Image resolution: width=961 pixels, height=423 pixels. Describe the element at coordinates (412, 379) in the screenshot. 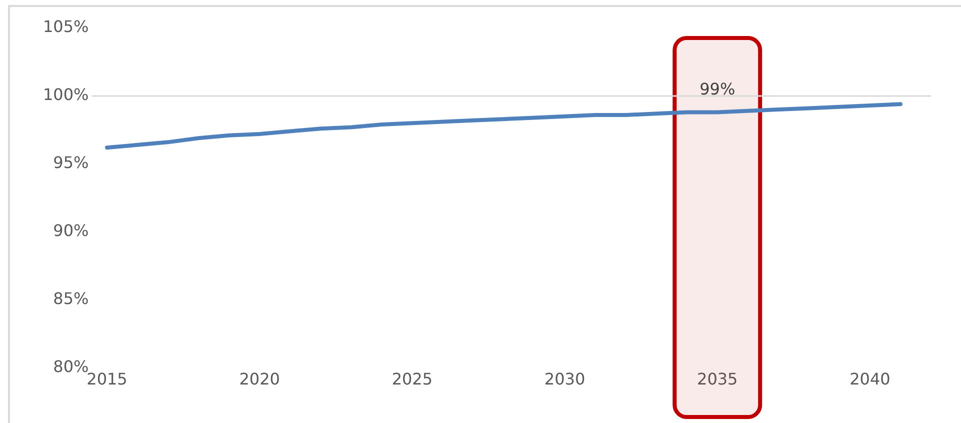

I see `x-tick-label: 2025` at that location.